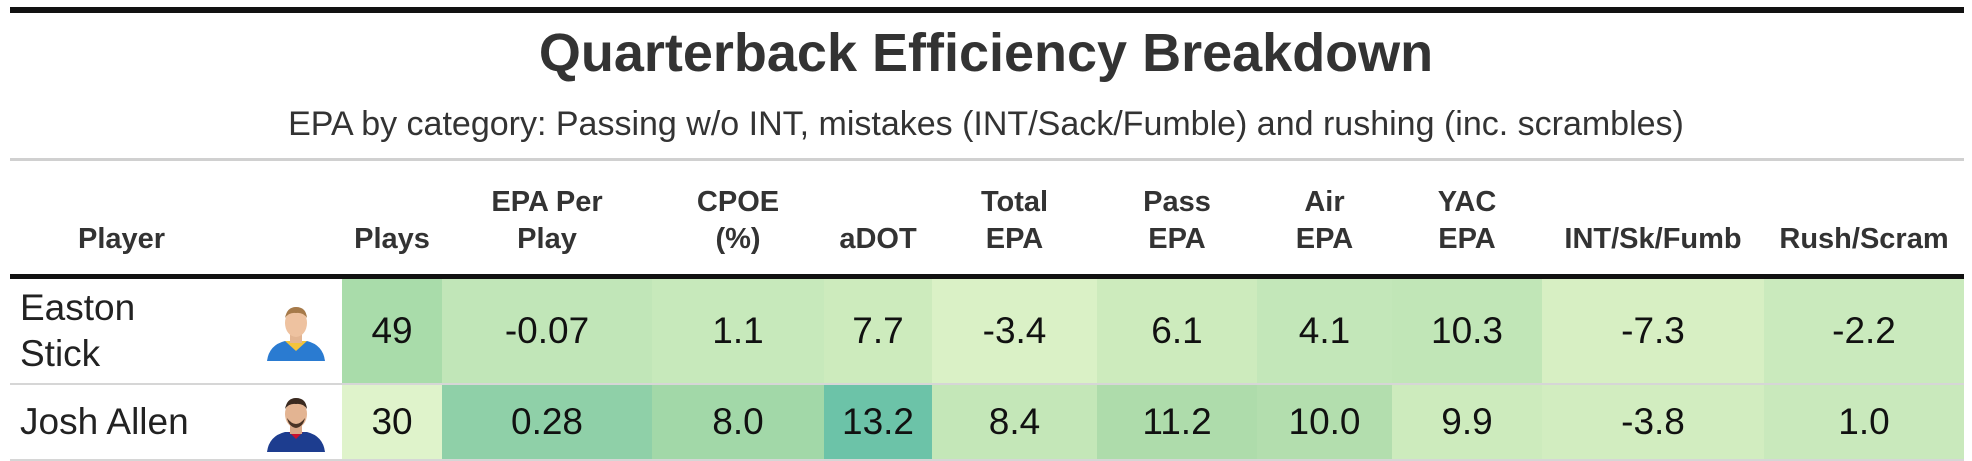 This screenshot has height=461, width=1972. What do you see at coordinates (1864, 422) in the screenshot?
I see `cell-rush-scram: 1.0` at bounding box center [1864, 422].